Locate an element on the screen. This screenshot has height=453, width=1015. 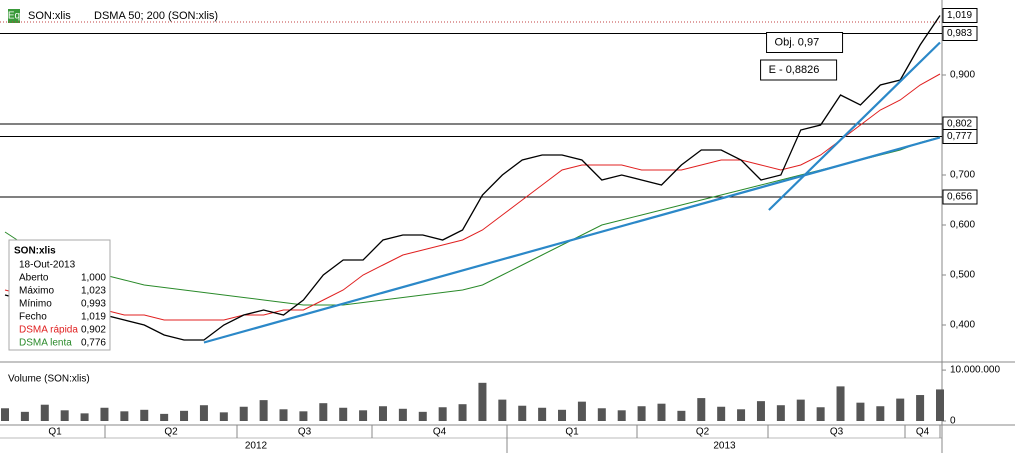
level-label: 0,777 is located at coordinates (959, 136).